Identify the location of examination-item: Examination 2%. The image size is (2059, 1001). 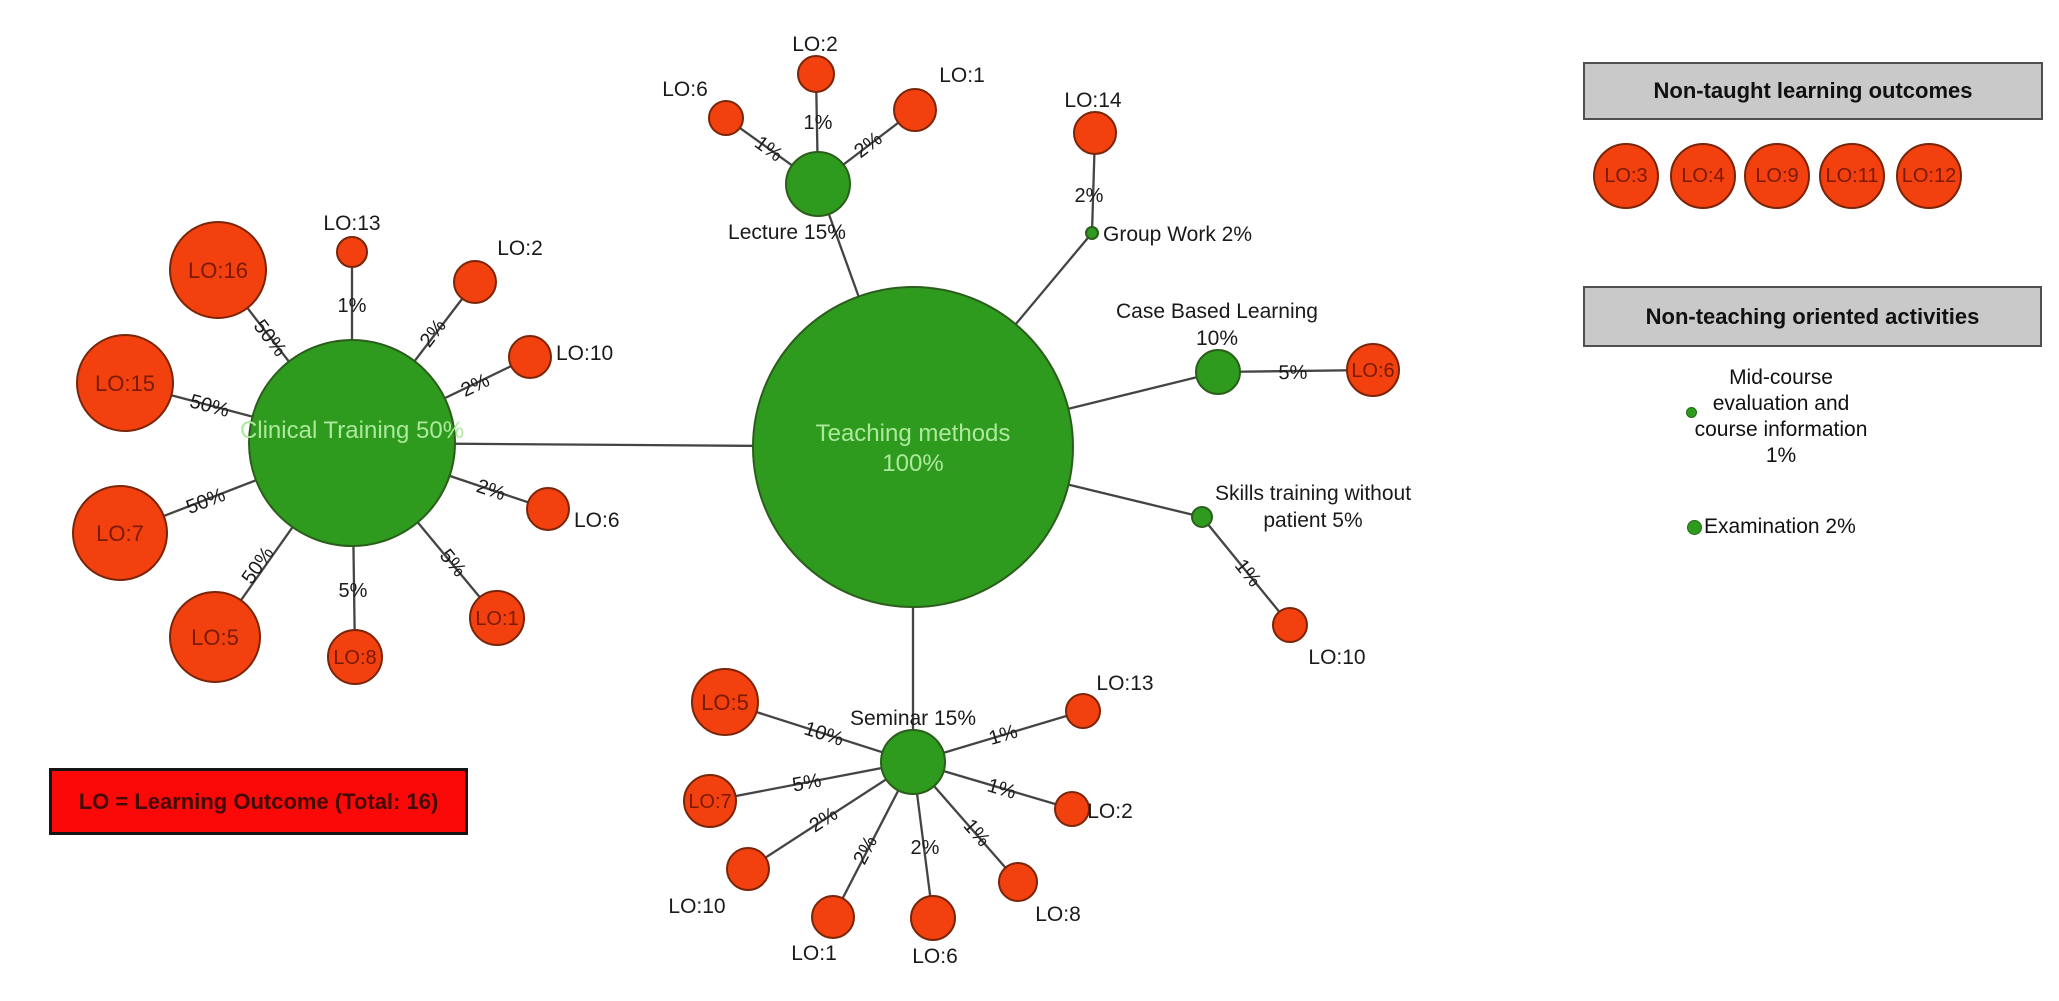
(1771, 527).